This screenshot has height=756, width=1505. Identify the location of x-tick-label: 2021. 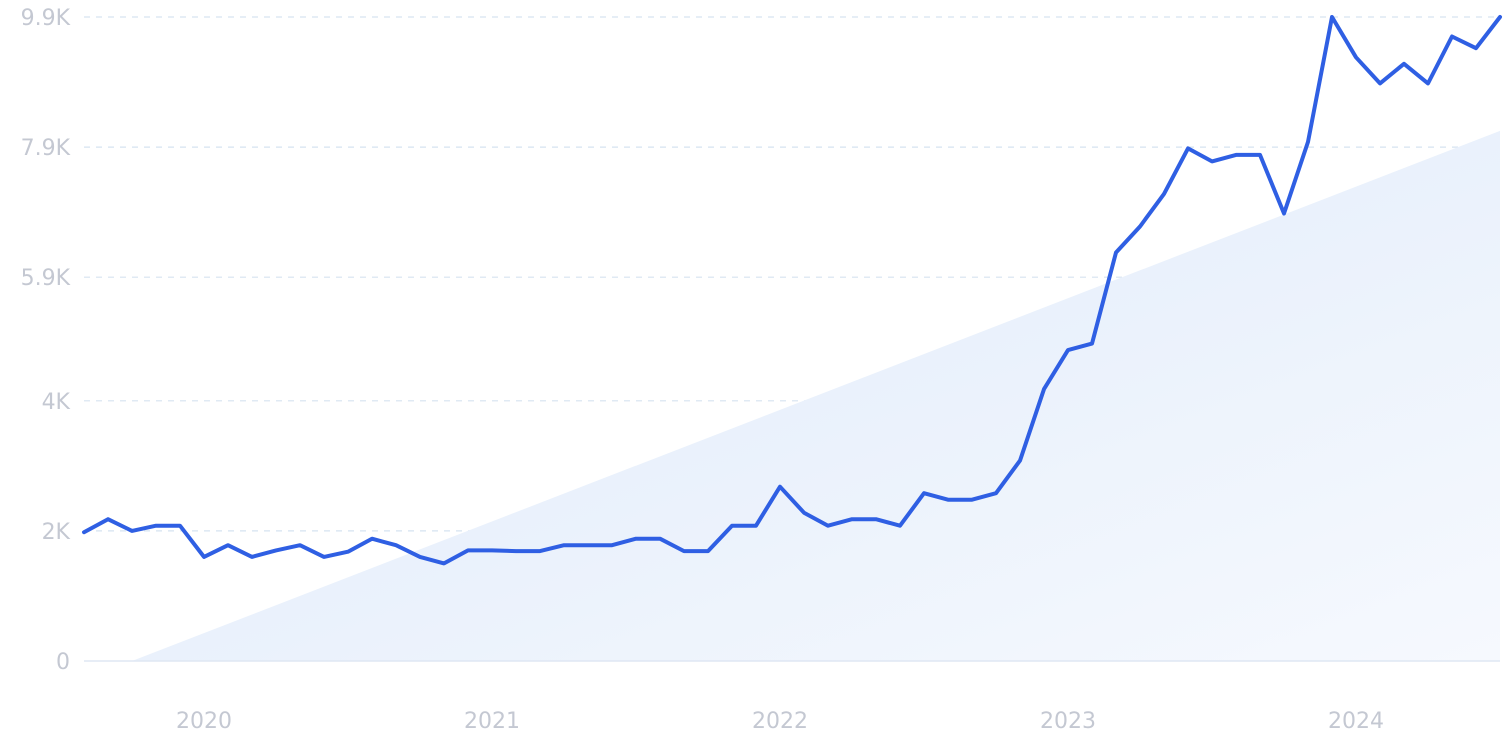
(492, 721).